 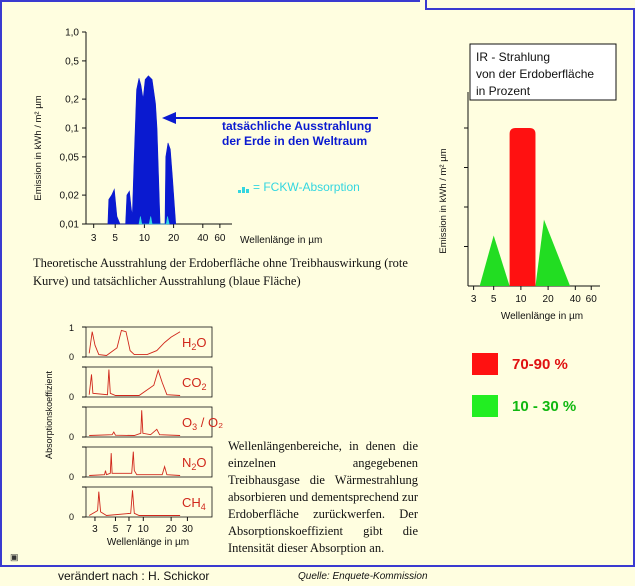 I want to click on document-icon: ▣, so click(x=14, y=557).